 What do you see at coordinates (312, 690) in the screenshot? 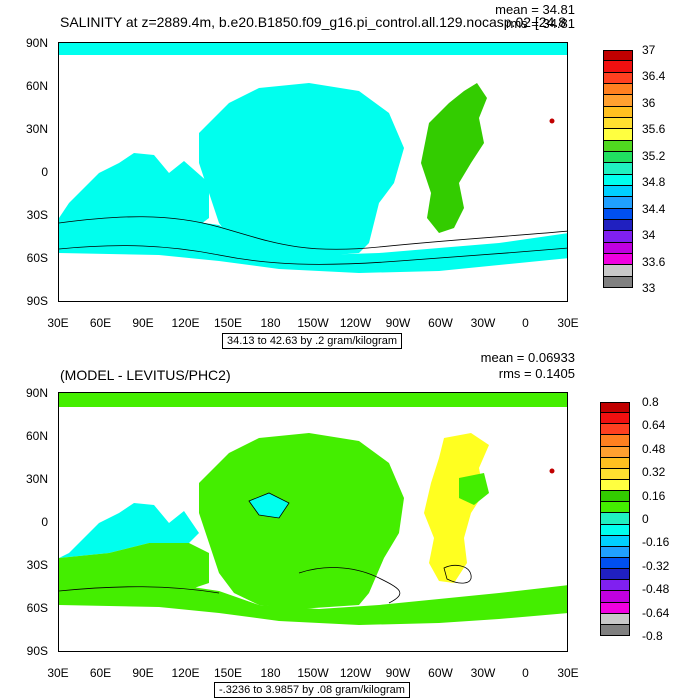
I see `bottom-range-text: -.3236 to 3.9857 by .08 gram/kilogram` at bounding box center [312, 690].